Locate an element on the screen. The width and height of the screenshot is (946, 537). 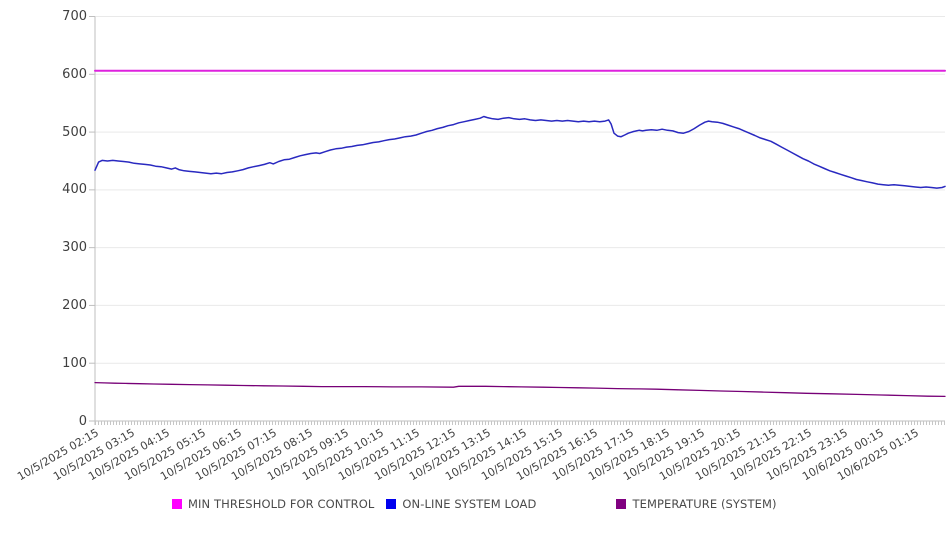
y-axis-label-400: 400 is located at coordinates (74, 190).